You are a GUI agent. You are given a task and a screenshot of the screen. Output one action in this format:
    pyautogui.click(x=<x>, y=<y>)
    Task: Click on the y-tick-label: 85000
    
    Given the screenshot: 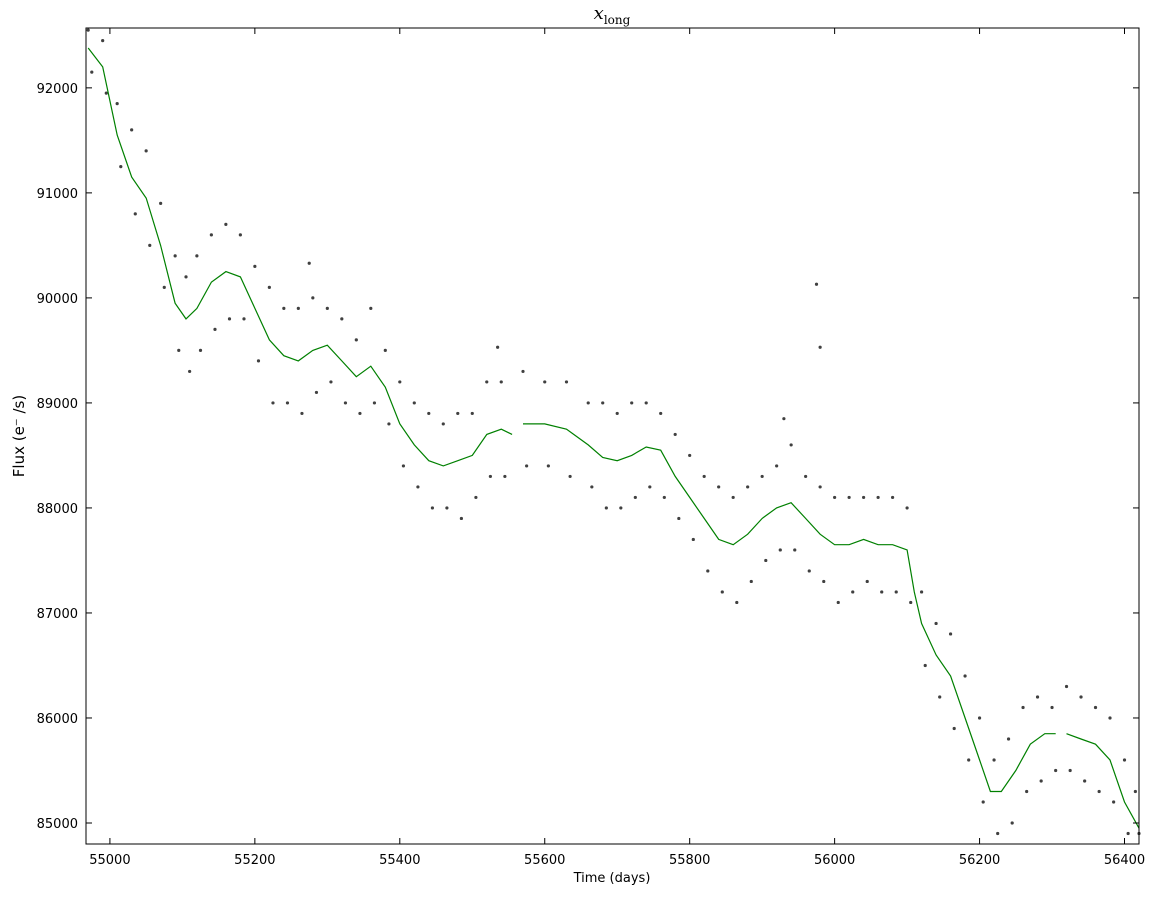 What is the action you would take?
    pyautogui.click(x=57, y=824)
    